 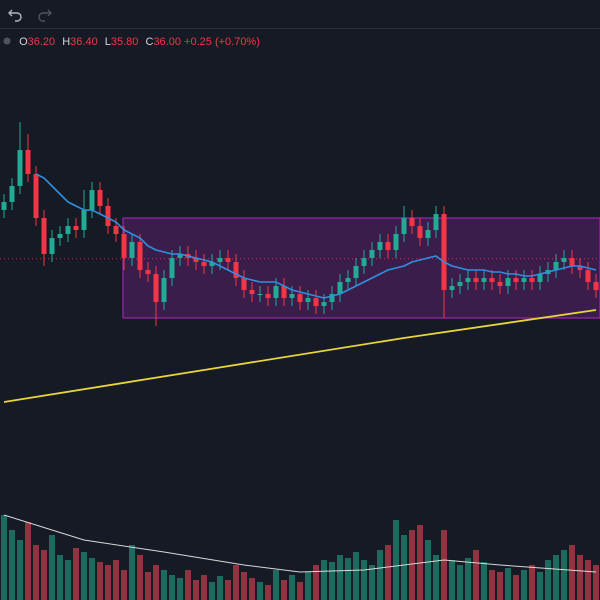 I want to click on redo-icon, so click(x=45, y=15).